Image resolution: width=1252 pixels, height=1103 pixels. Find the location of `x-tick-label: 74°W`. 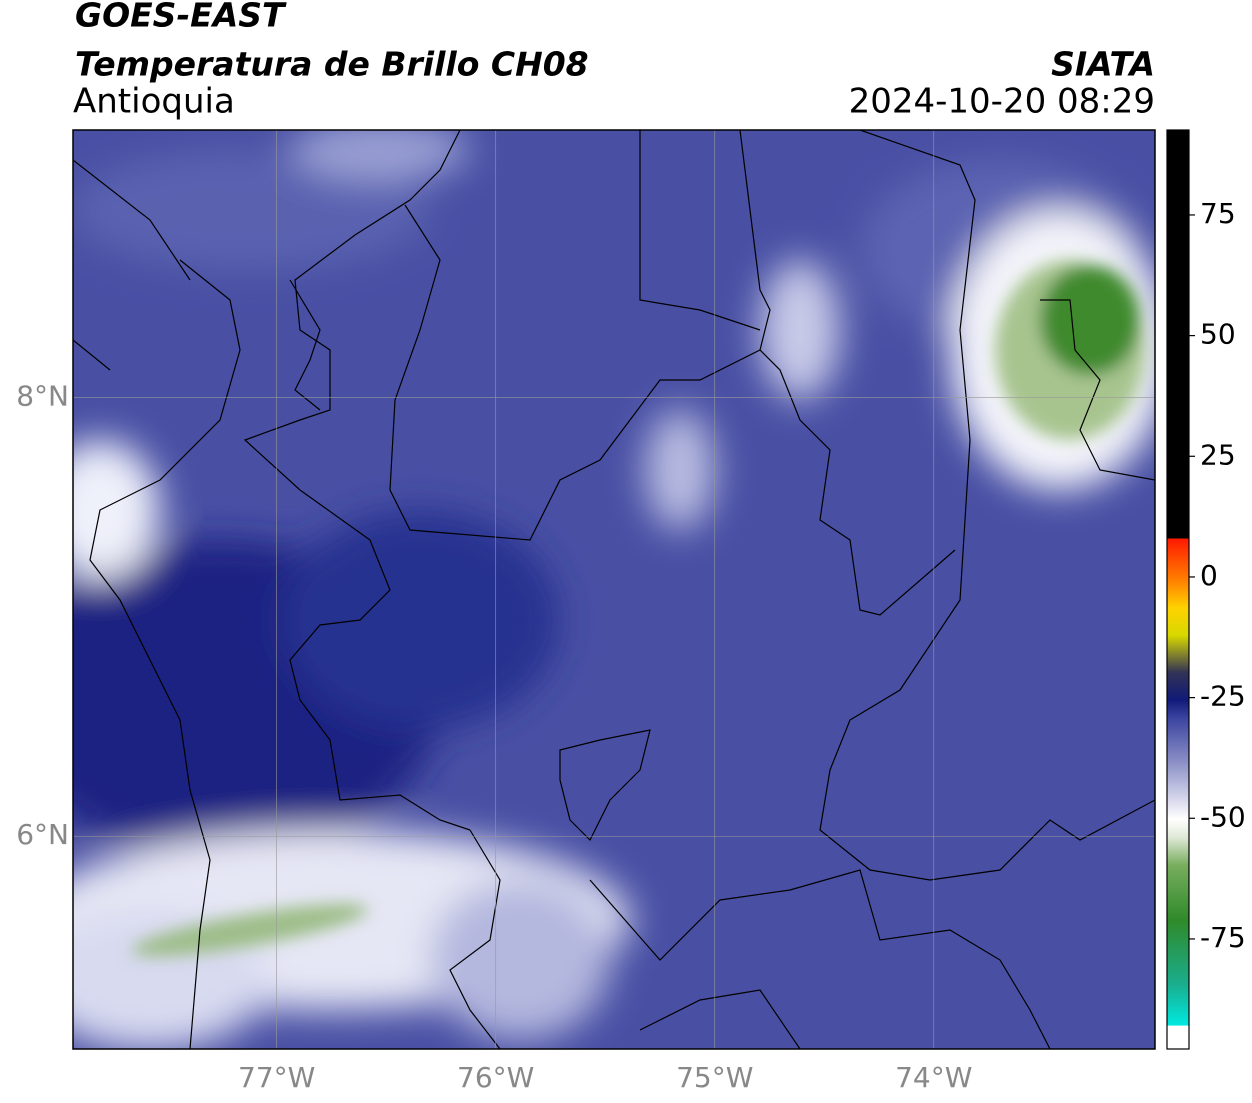

x-tick-label: 74°W is located at coordinates (933, 1077).